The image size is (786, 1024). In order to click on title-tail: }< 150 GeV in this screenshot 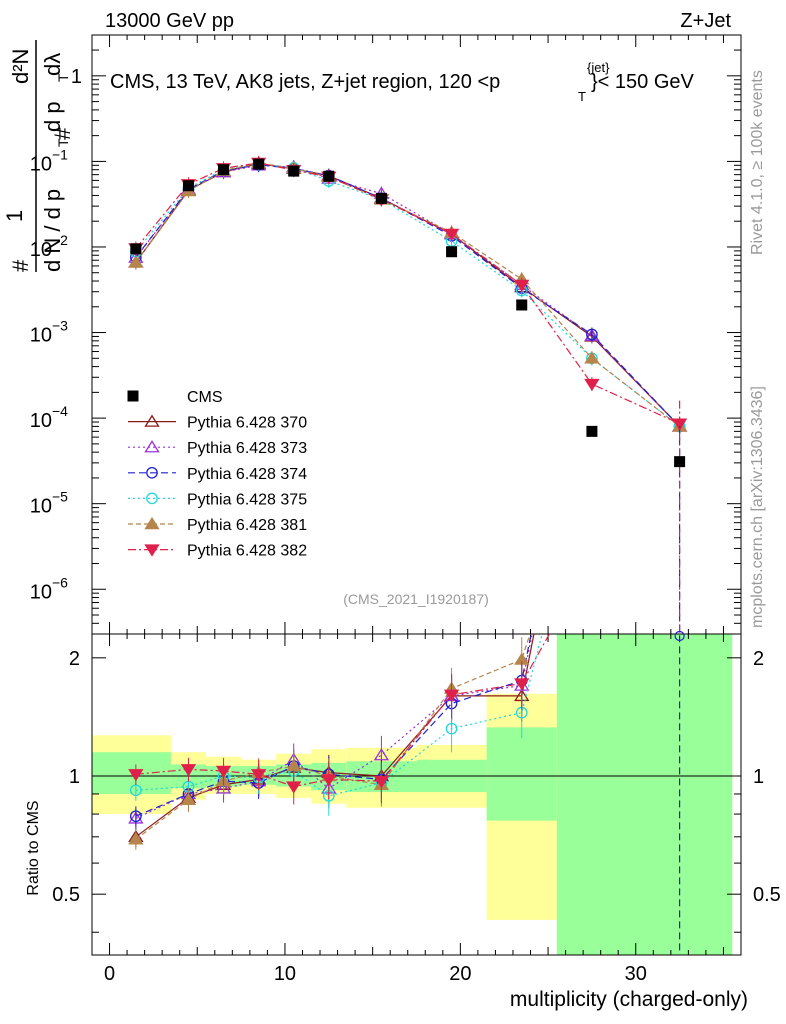, I will do `click(643, 82)`.